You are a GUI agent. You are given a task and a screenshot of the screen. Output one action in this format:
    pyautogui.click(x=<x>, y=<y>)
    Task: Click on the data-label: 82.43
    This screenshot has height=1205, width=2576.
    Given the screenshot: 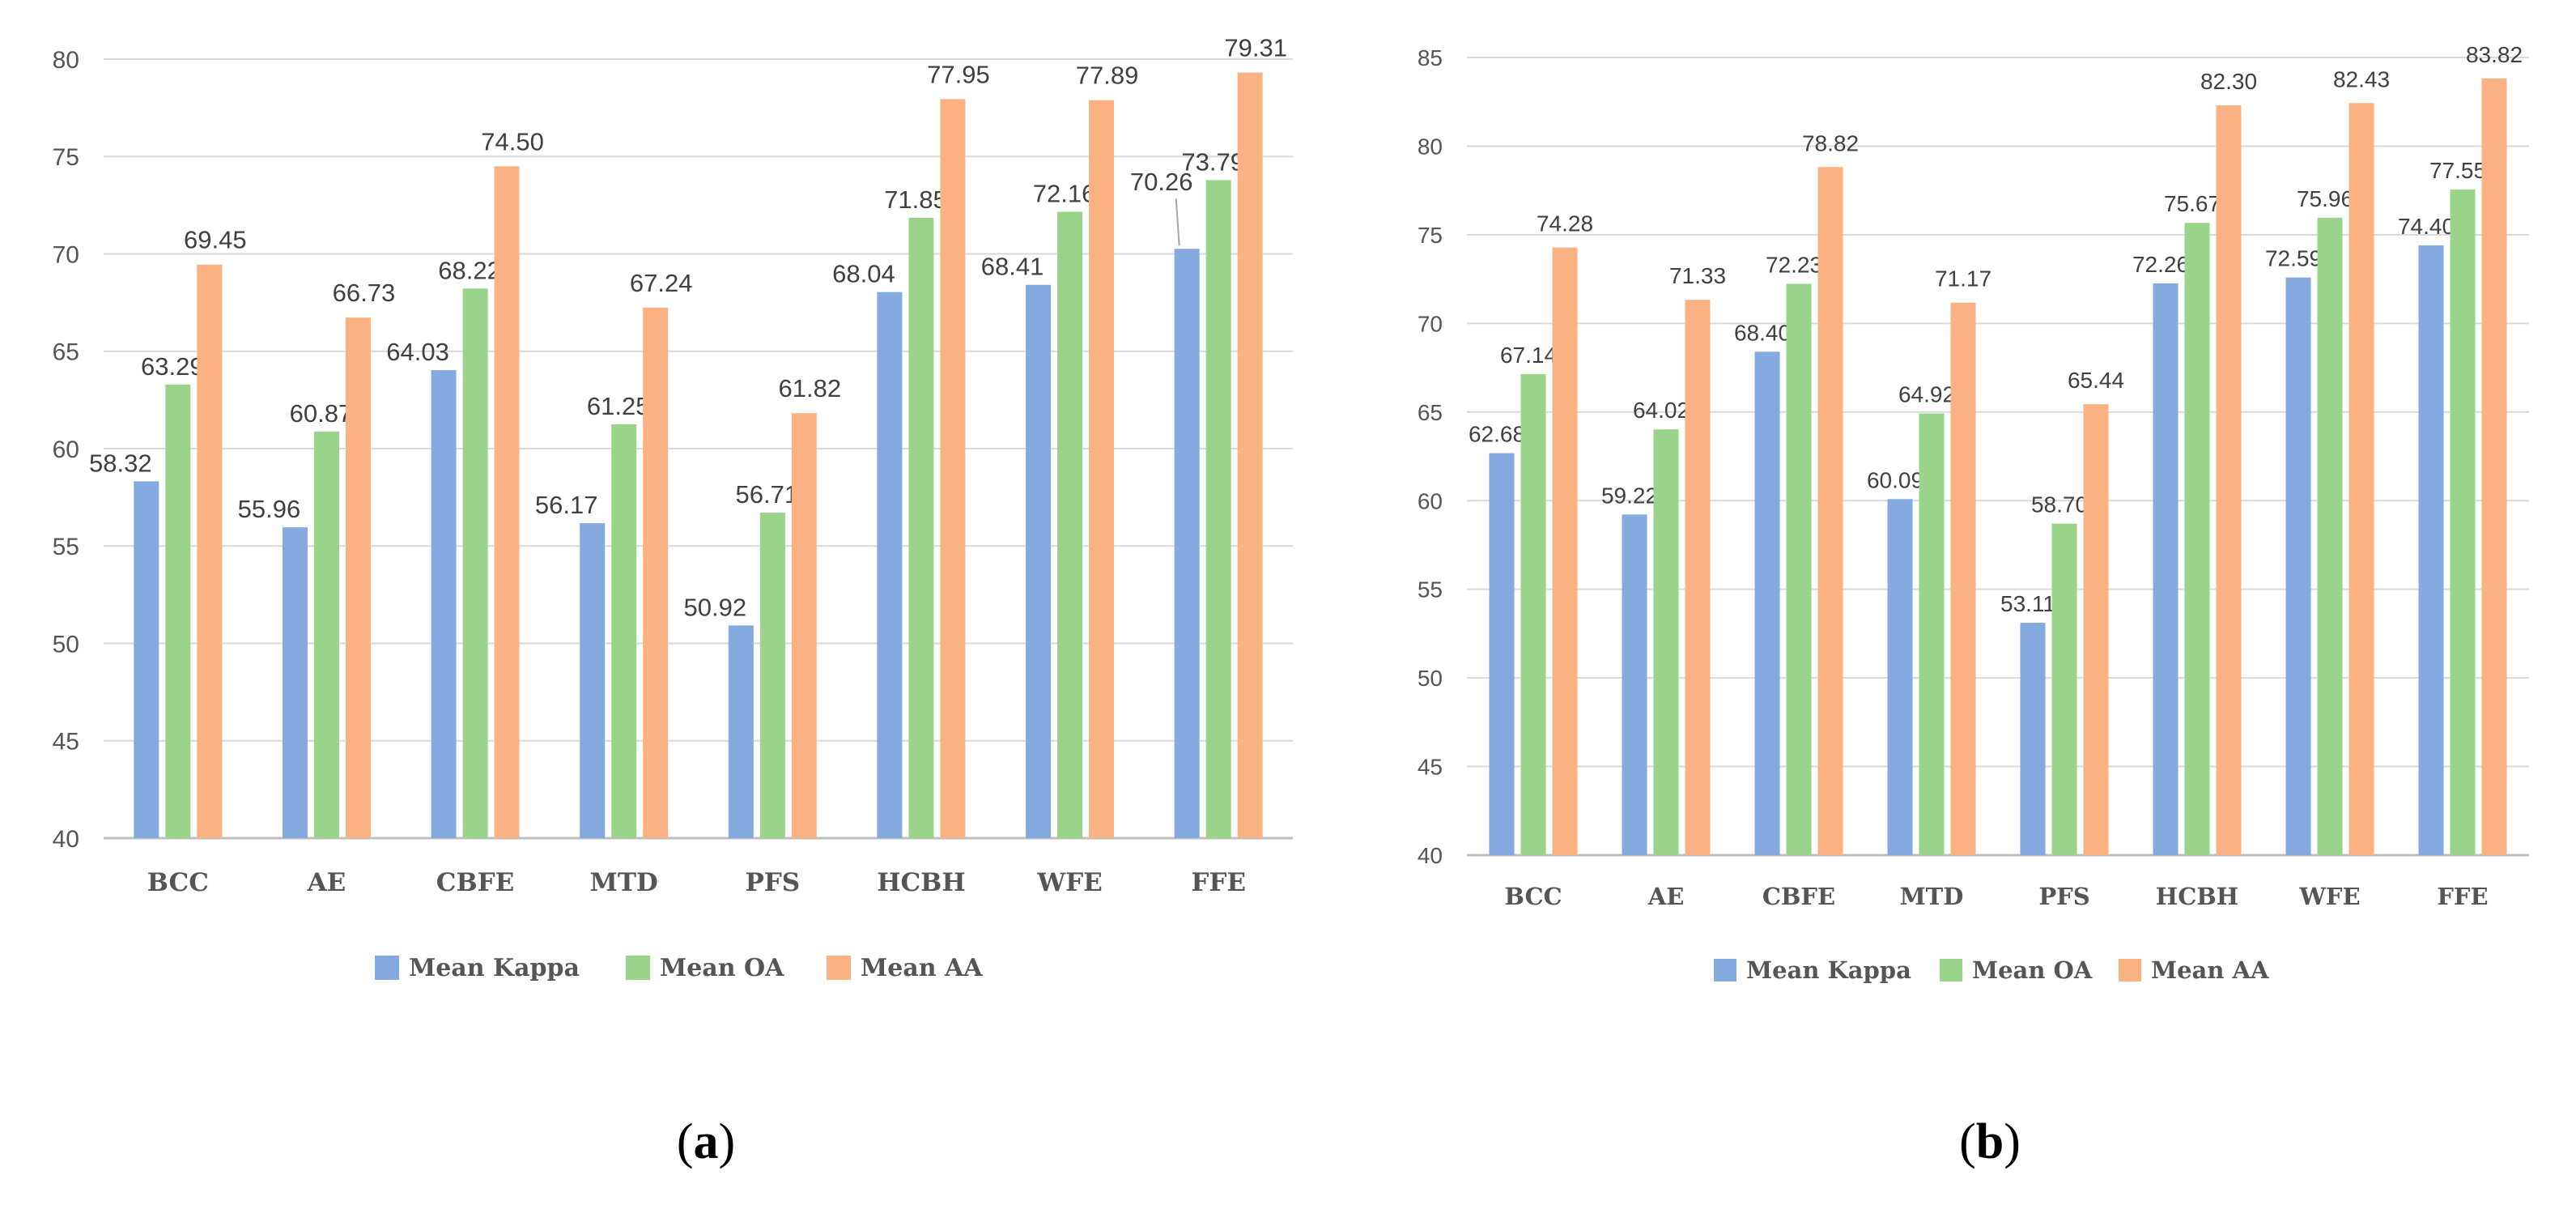 What is the action you would take?
    pyautogui.click(x=2361, y=79)
    